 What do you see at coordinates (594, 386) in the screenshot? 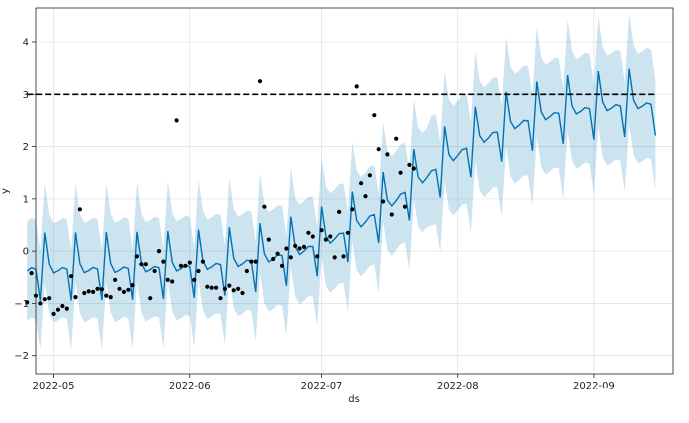
I see `x-tick-label: 2022-09` at bounding box center [594, 386].